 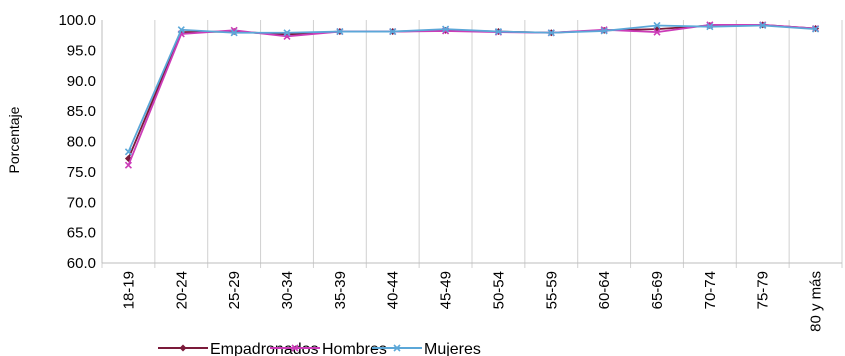 I want to click on y-tick-label: 95.0, so click(x=81, y=50).